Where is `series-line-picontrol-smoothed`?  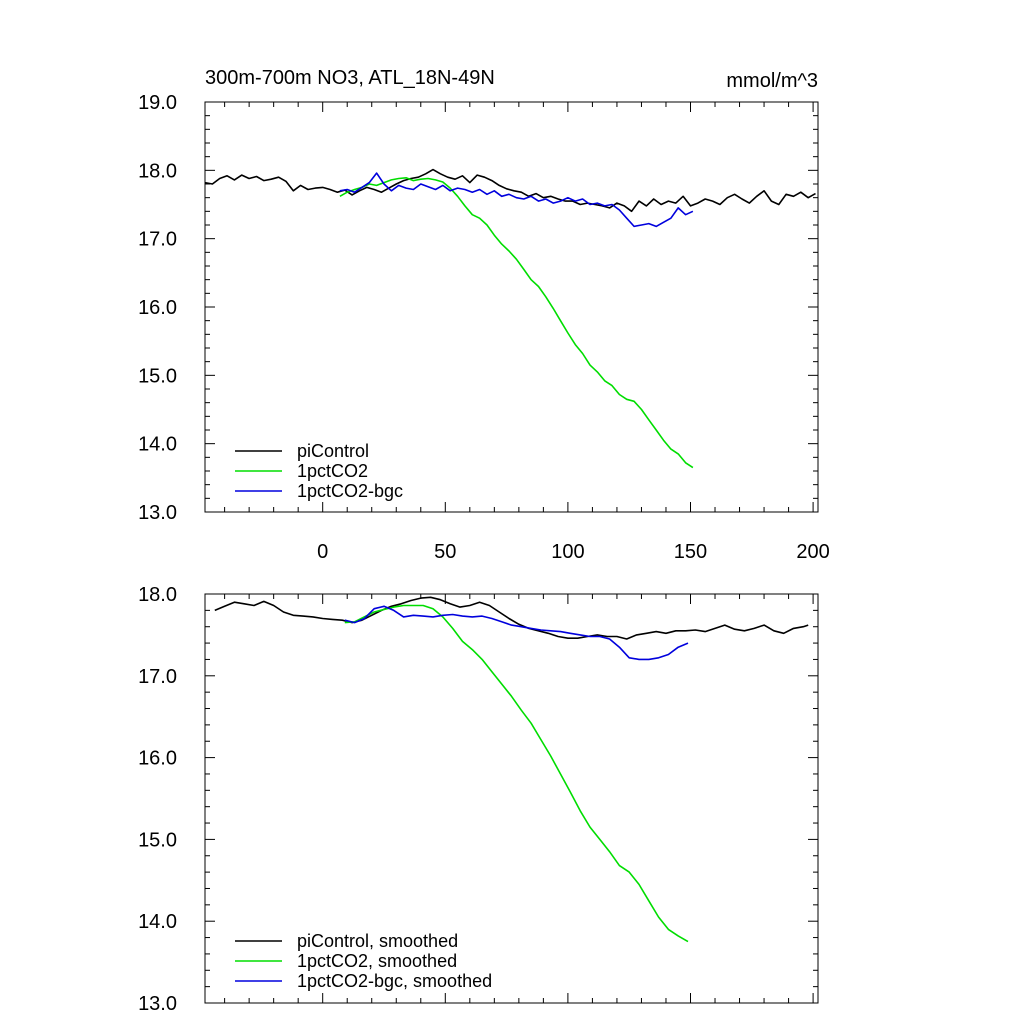 series-line-picontrol-smoothed is located at coordinates (511, 618).